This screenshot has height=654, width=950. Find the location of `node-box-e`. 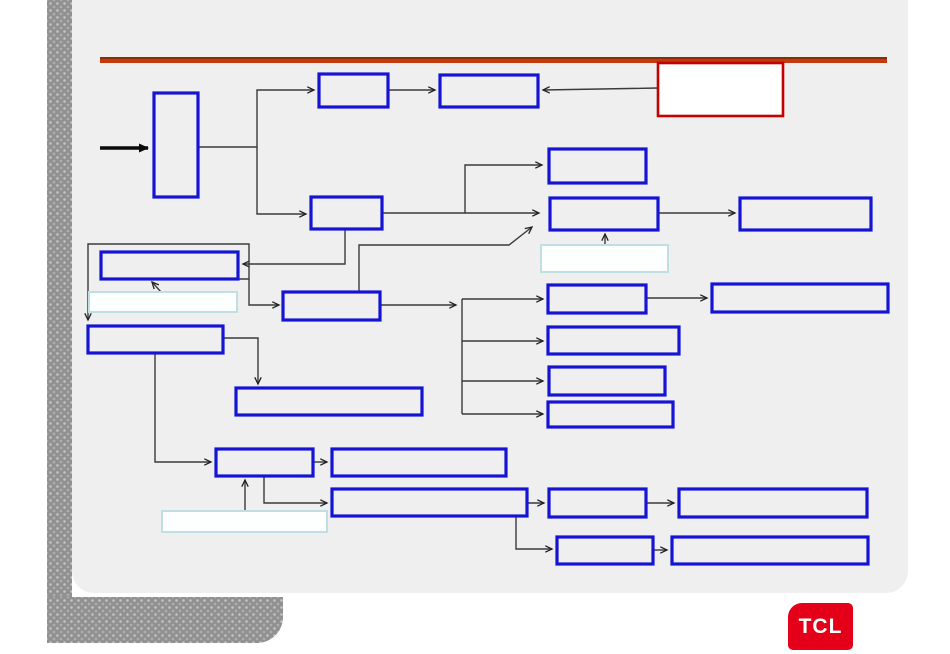

node-box-e is located at coordinates (604, 214).